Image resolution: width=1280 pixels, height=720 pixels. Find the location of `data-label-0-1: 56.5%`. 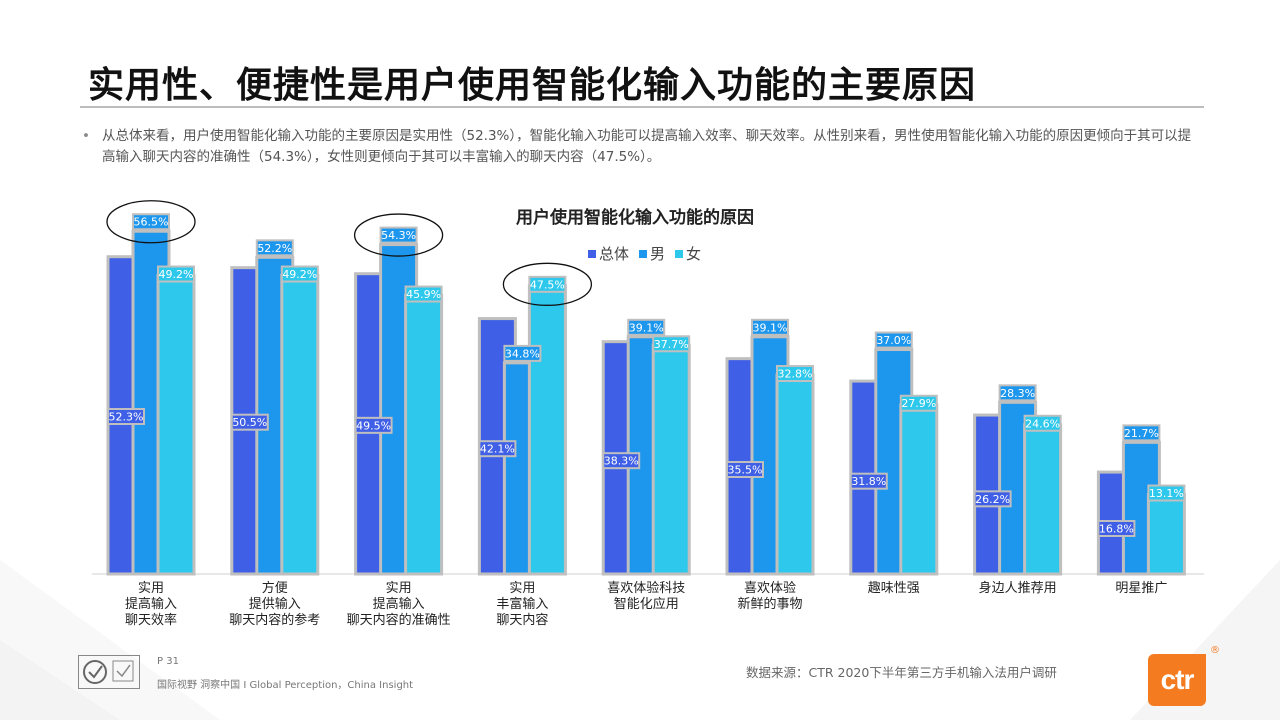

data-label-0-1: 56.5% is located at coordinates (151, 222).